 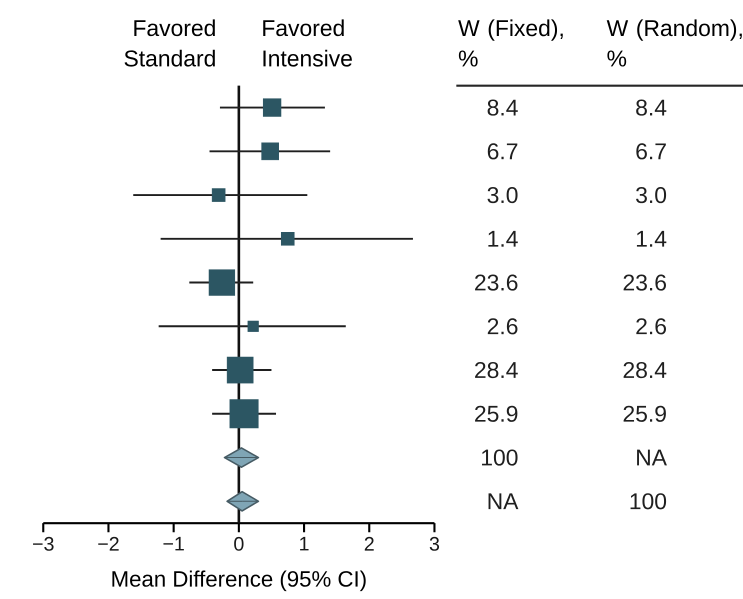 I want to click on category-label: W (Fixed), %, so click(x=510, y=43).